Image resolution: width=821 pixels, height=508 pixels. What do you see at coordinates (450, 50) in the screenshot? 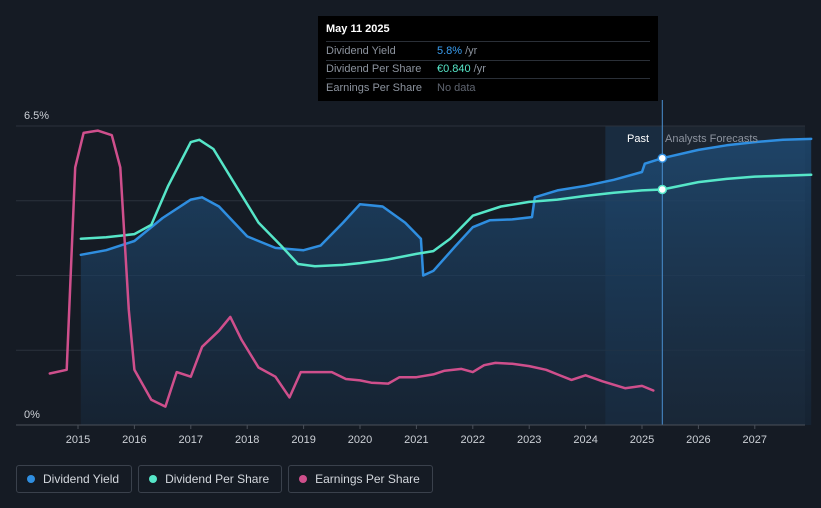
I see `tooltip-value: 5.8%` at bounding box center [450, 50].